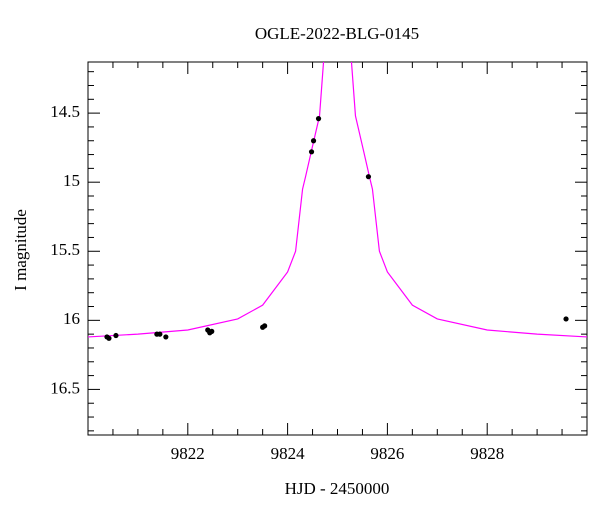 This screenshot has width=600, height=512. Describe the element at coordinates (288, 453) in the screenshot. I see `x-tick-label: 9824` at that location.